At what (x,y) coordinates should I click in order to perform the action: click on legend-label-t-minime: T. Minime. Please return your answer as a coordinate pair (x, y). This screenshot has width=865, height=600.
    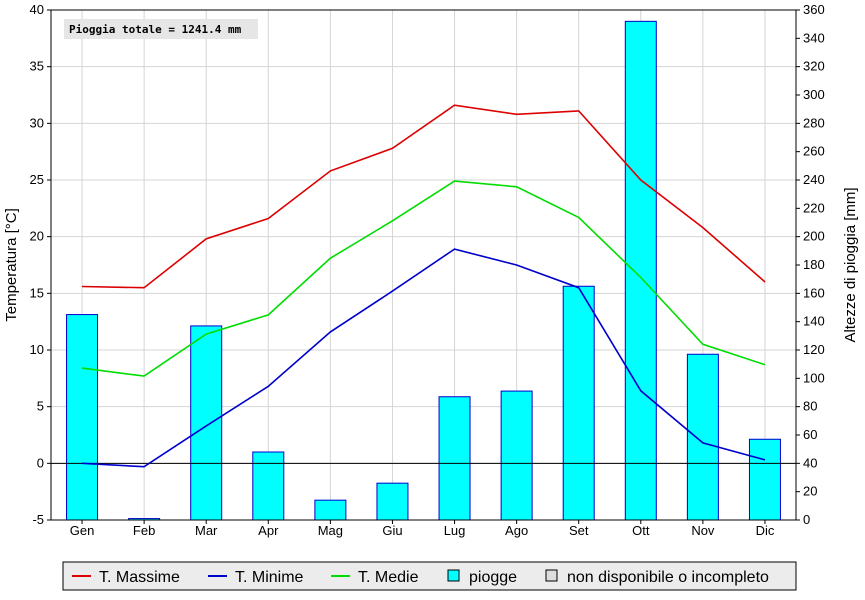
    Looking at the image, I should click on (269, 577).